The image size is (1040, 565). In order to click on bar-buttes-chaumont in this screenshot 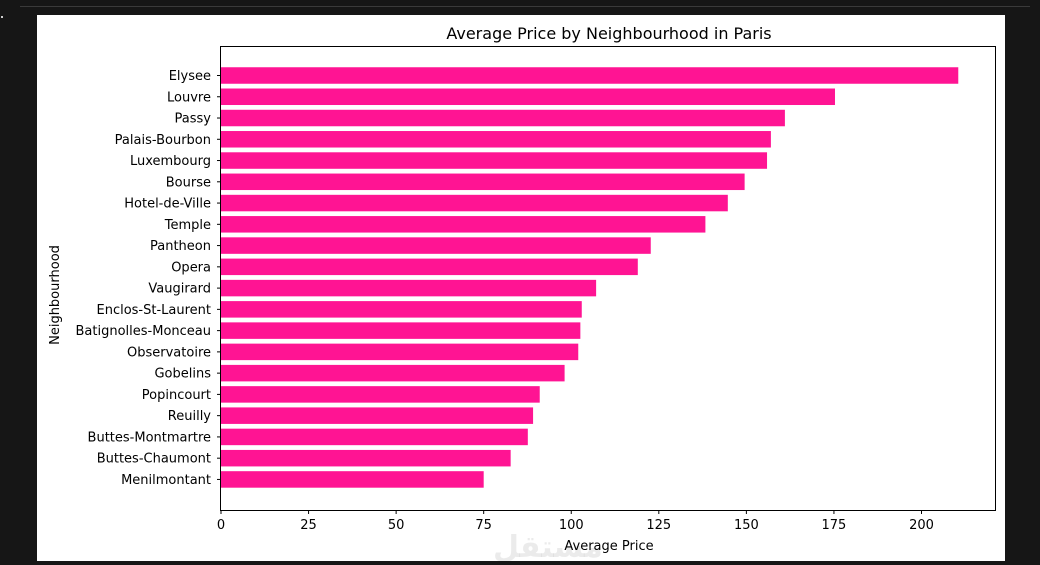, I will do `click(366, 458)`.